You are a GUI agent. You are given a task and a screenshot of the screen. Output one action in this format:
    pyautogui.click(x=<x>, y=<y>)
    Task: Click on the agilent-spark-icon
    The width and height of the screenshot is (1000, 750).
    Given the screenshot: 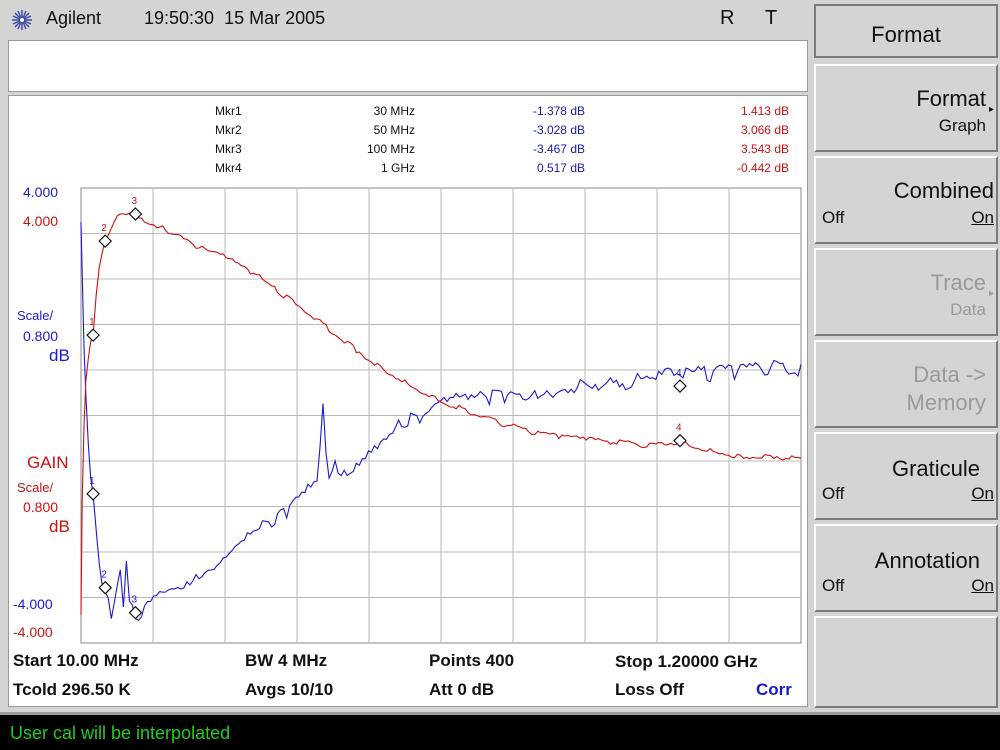 What is the action you would take?
    pyautogui.click(x=22, y=20)
    